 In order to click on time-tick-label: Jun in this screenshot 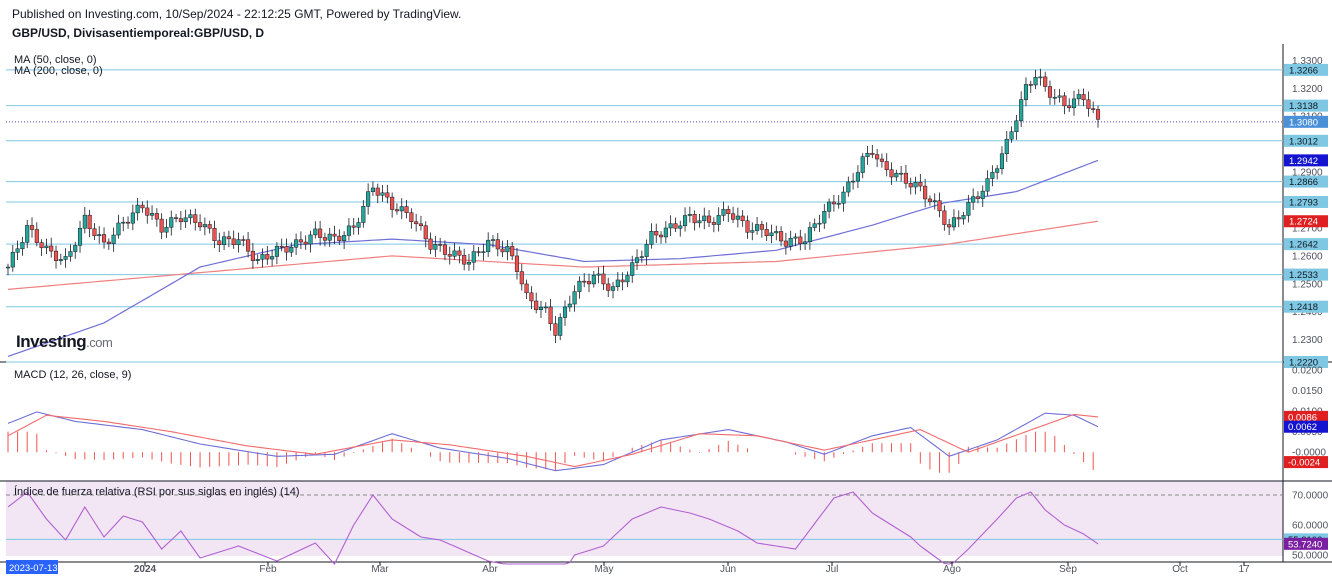, I will do `click(728, 569)`.